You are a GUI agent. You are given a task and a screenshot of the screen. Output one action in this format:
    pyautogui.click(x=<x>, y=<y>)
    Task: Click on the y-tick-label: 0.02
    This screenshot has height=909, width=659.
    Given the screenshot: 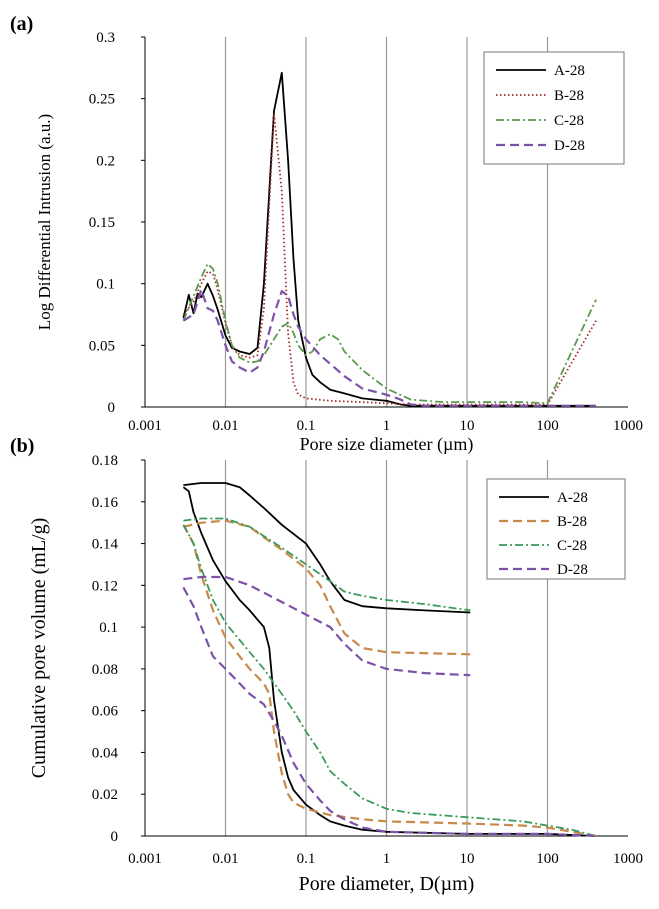 What is the action you would take?
    pyautogui.click(x=105, y=795)
    